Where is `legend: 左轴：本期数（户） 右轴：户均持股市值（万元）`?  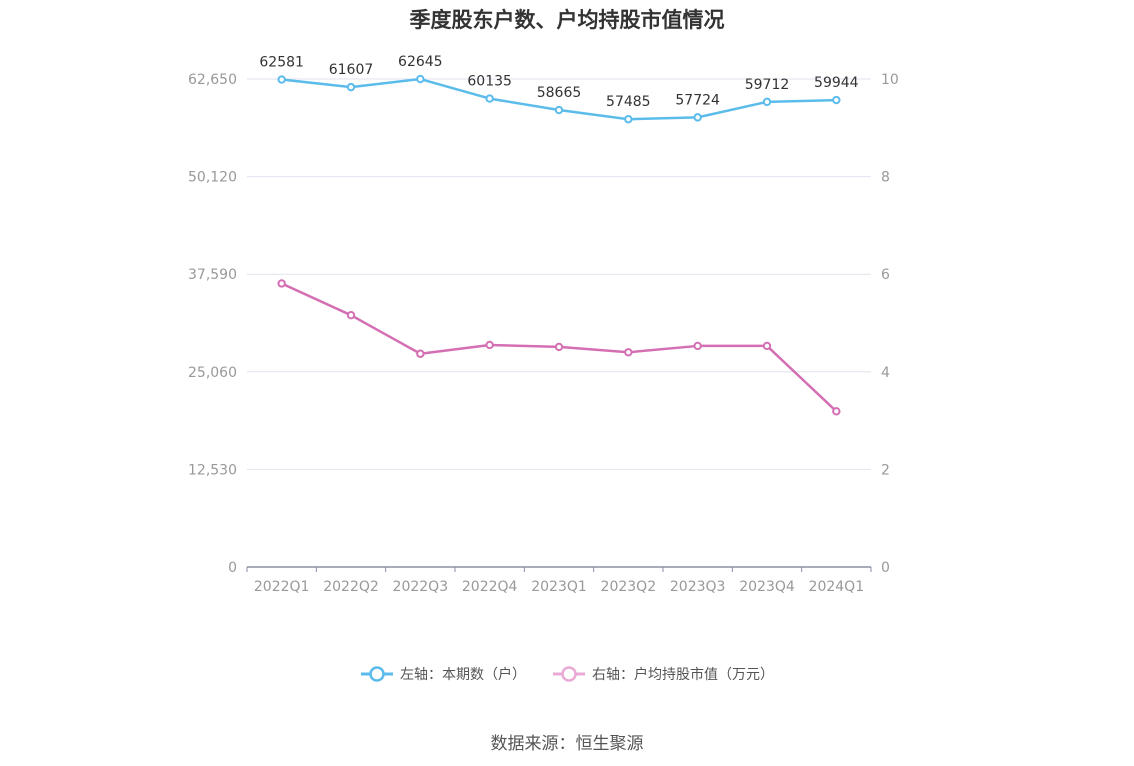 legend: 左轴：本期数（户） 右轴：户均持股市值（万元） is located at coordinates (567, 674).